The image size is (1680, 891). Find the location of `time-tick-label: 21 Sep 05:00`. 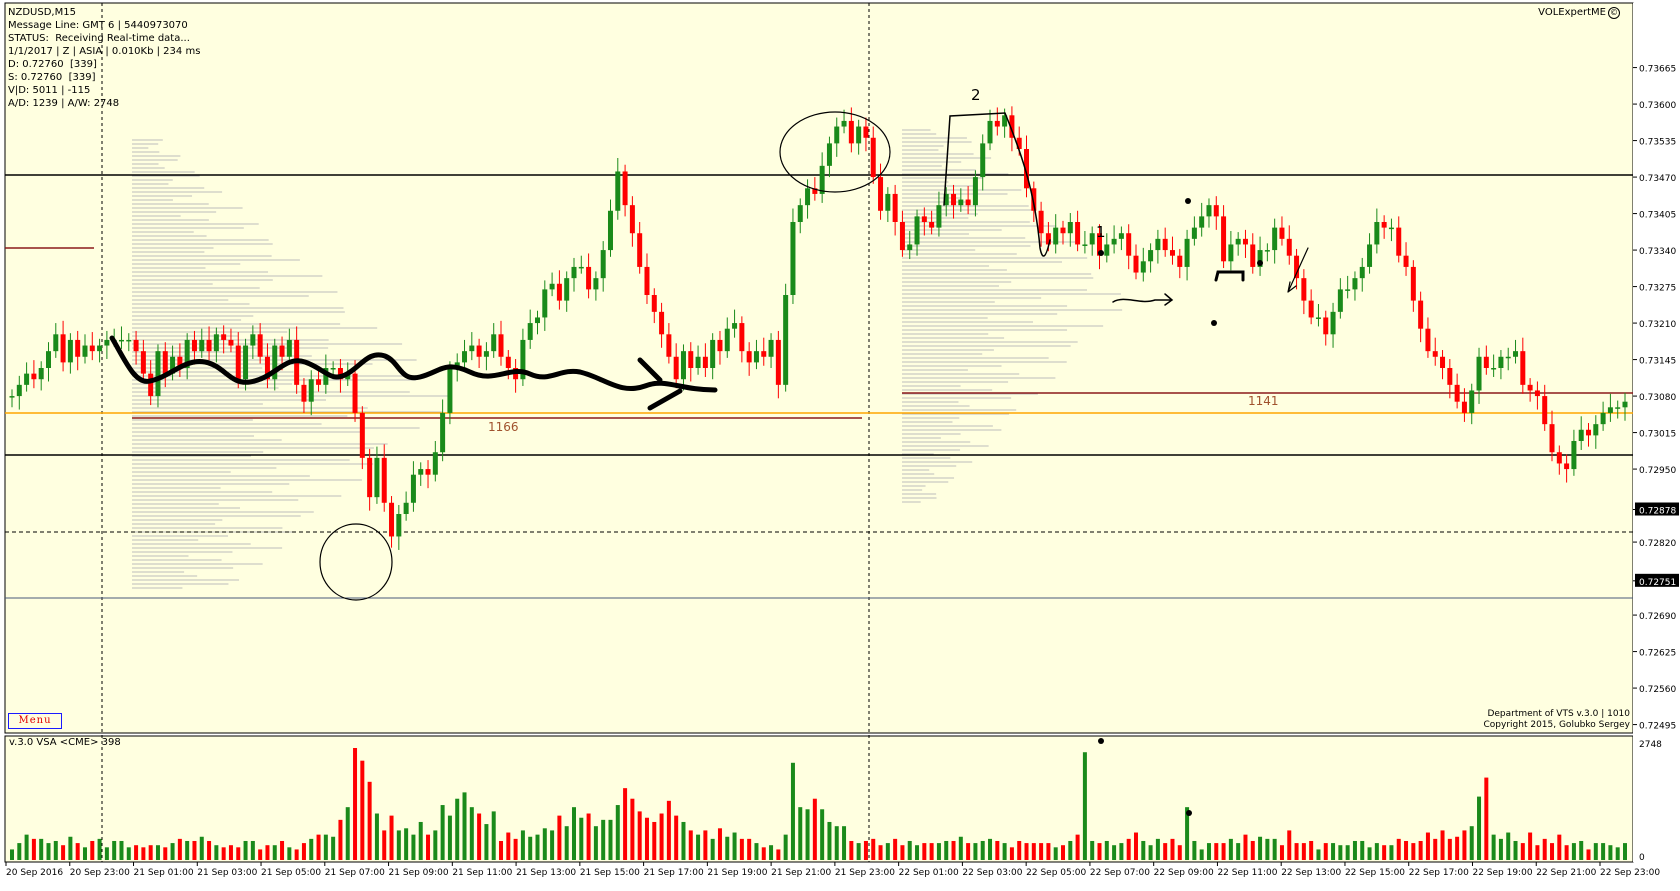

time-tick-label: 21 Sep 05:00 is located at coordinates (291, 873).